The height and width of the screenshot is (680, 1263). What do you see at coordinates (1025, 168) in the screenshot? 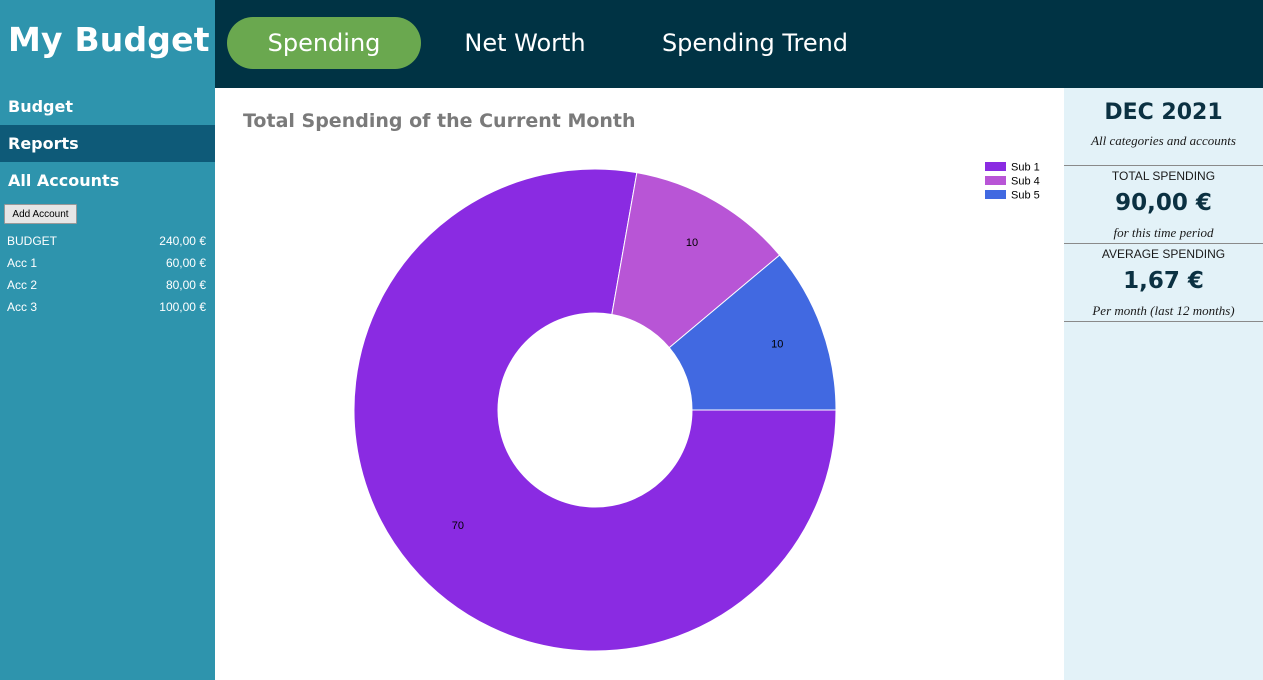
I see `legend-label: Sub 1` at bounding box center [1025, 168].